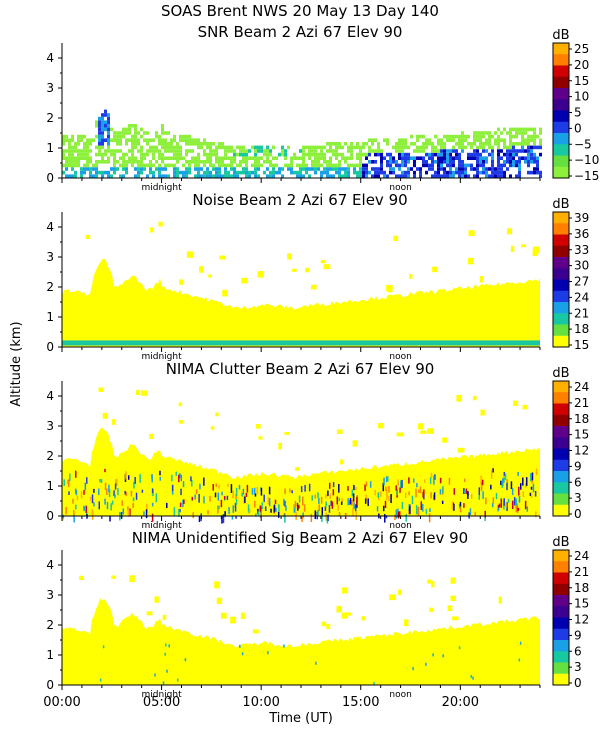 The width and height of the screenshot is (600, 750). I want to click on y-tick-label: 2, so click(50, 456).